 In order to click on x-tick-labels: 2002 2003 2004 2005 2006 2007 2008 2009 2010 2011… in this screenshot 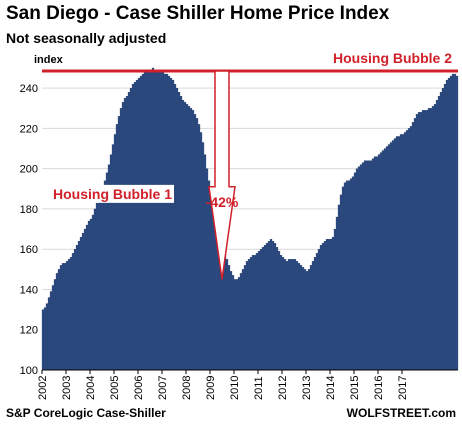, I will do `click(223, 385)`.